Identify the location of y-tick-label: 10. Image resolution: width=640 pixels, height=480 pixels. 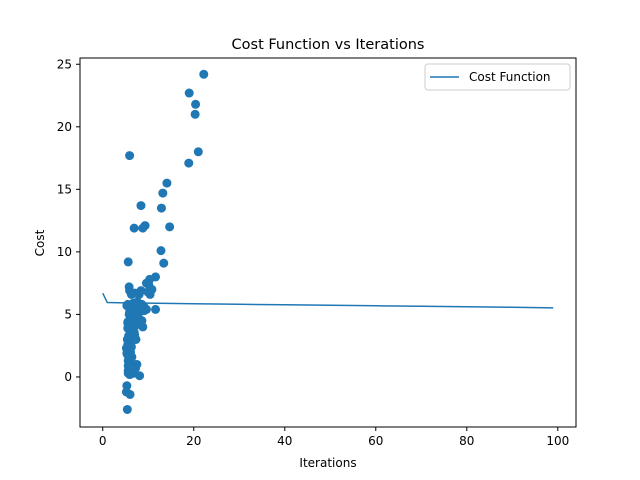
(64, 252).